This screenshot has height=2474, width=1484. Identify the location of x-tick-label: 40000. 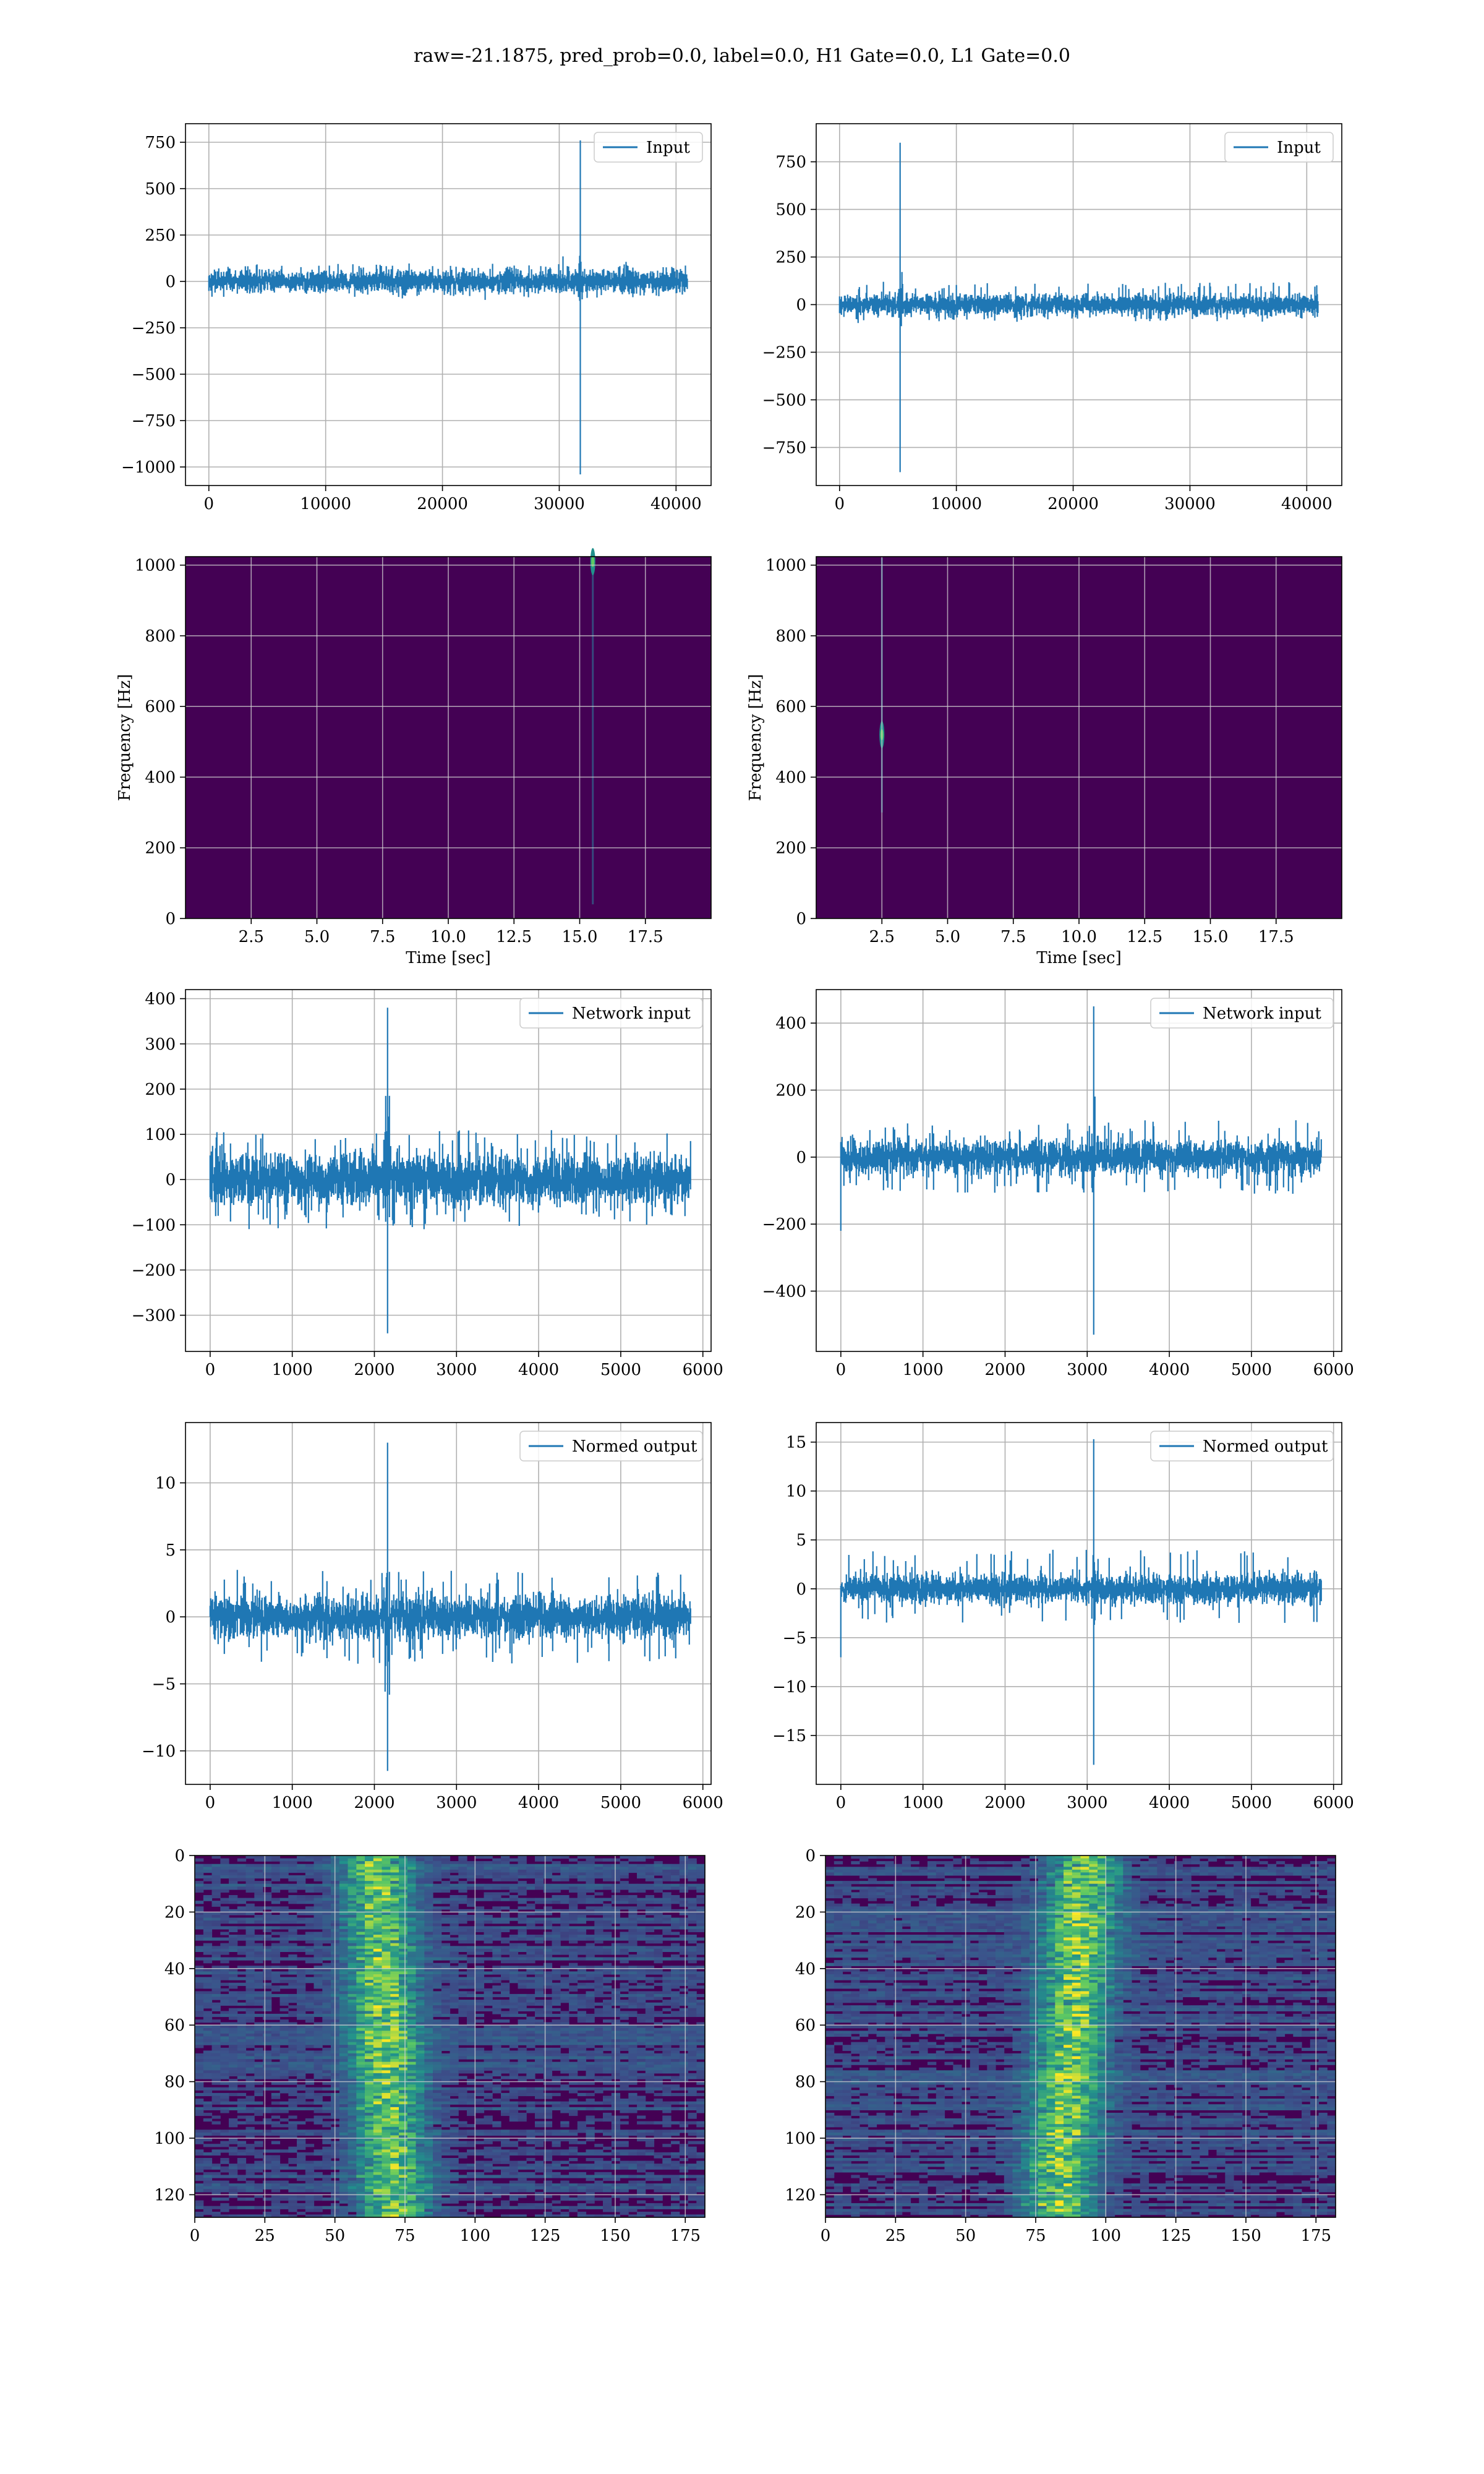
(676, 504).